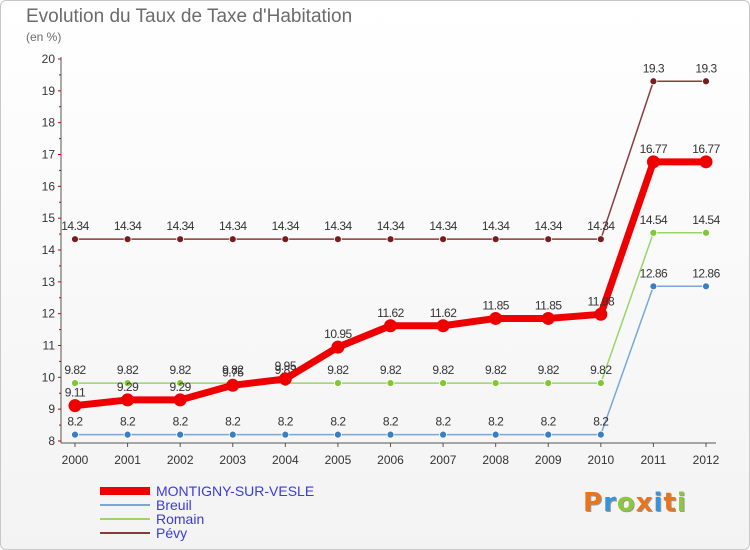 The height and width of the screenshot is (550, 750). Describe the element at coordinates (285, 460) in the screenshot. I see `x-tick-label: 2004` at that location.